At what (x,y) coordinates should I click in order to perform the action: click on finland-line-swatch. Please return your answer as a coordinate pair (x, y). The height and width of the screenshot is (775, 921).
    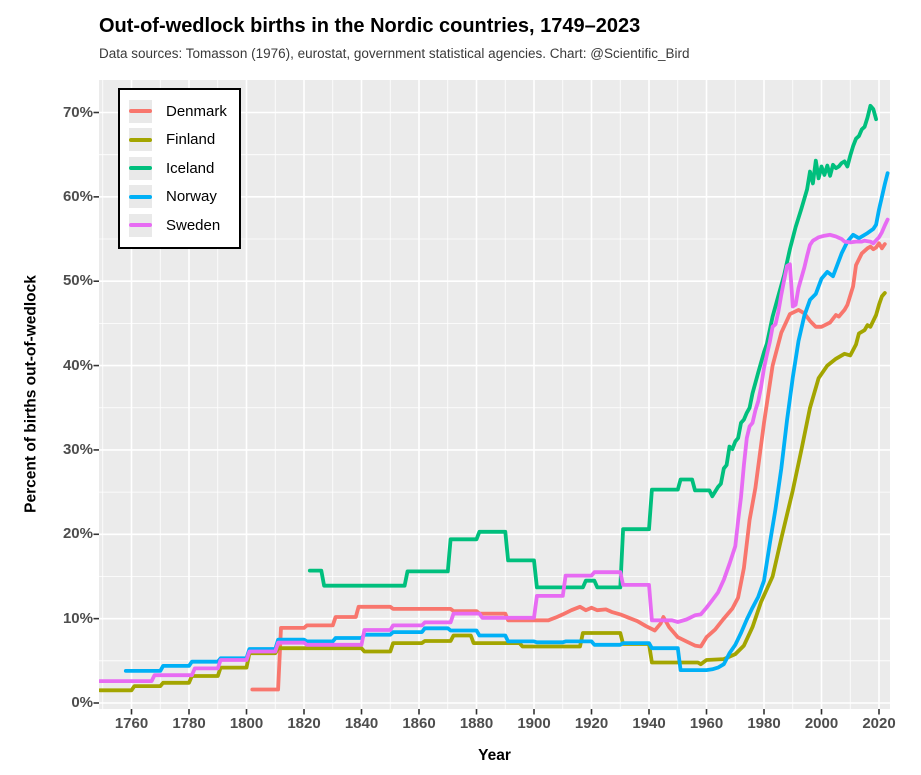
    Looking at the image, I should click on (140, 139).